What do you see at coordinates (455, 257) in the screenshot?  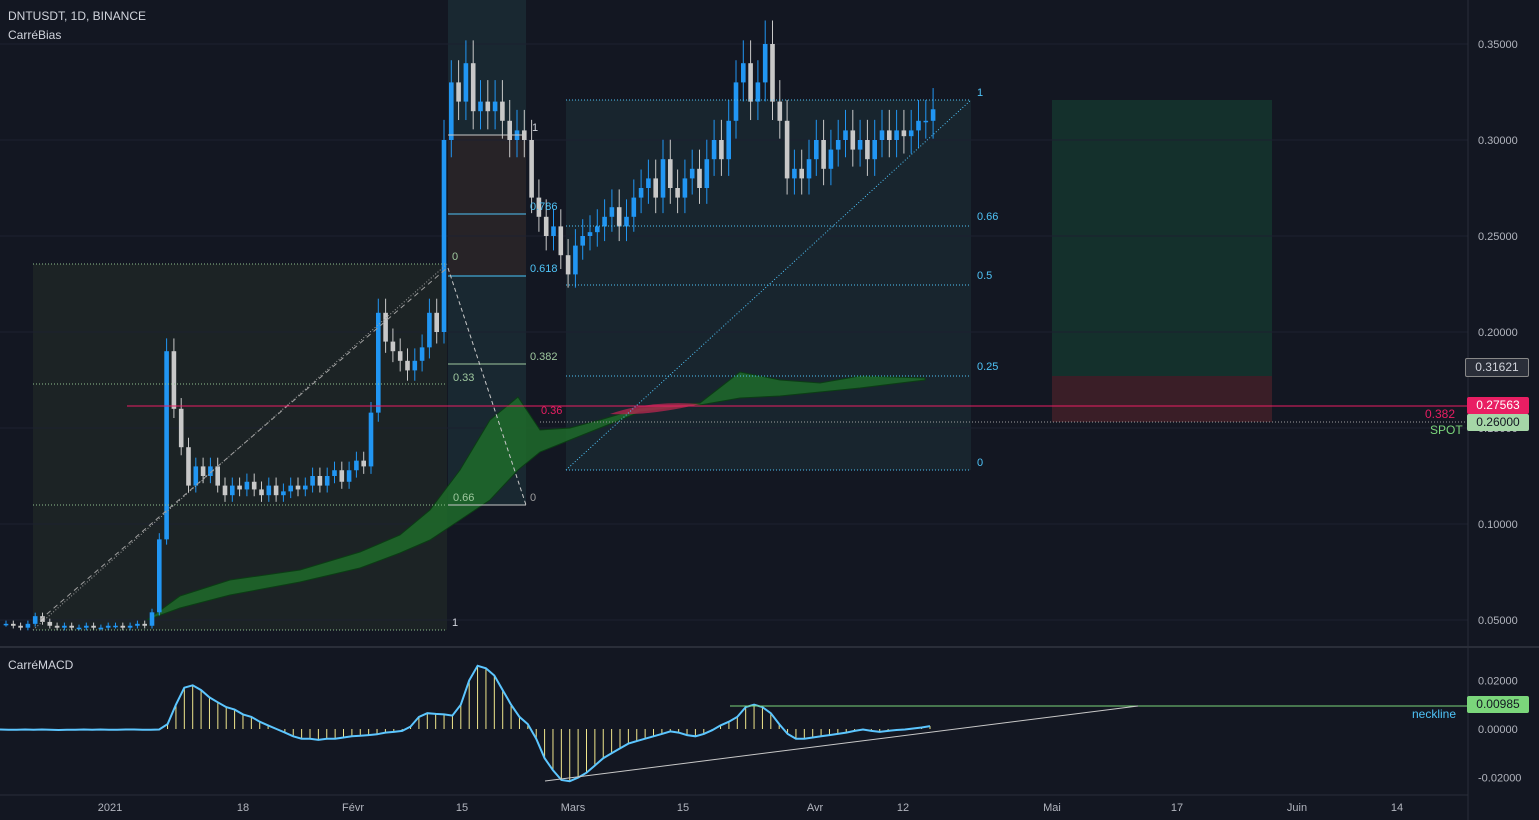 I see `fib-left-label-0: 0` at bounding box center [455, 257].